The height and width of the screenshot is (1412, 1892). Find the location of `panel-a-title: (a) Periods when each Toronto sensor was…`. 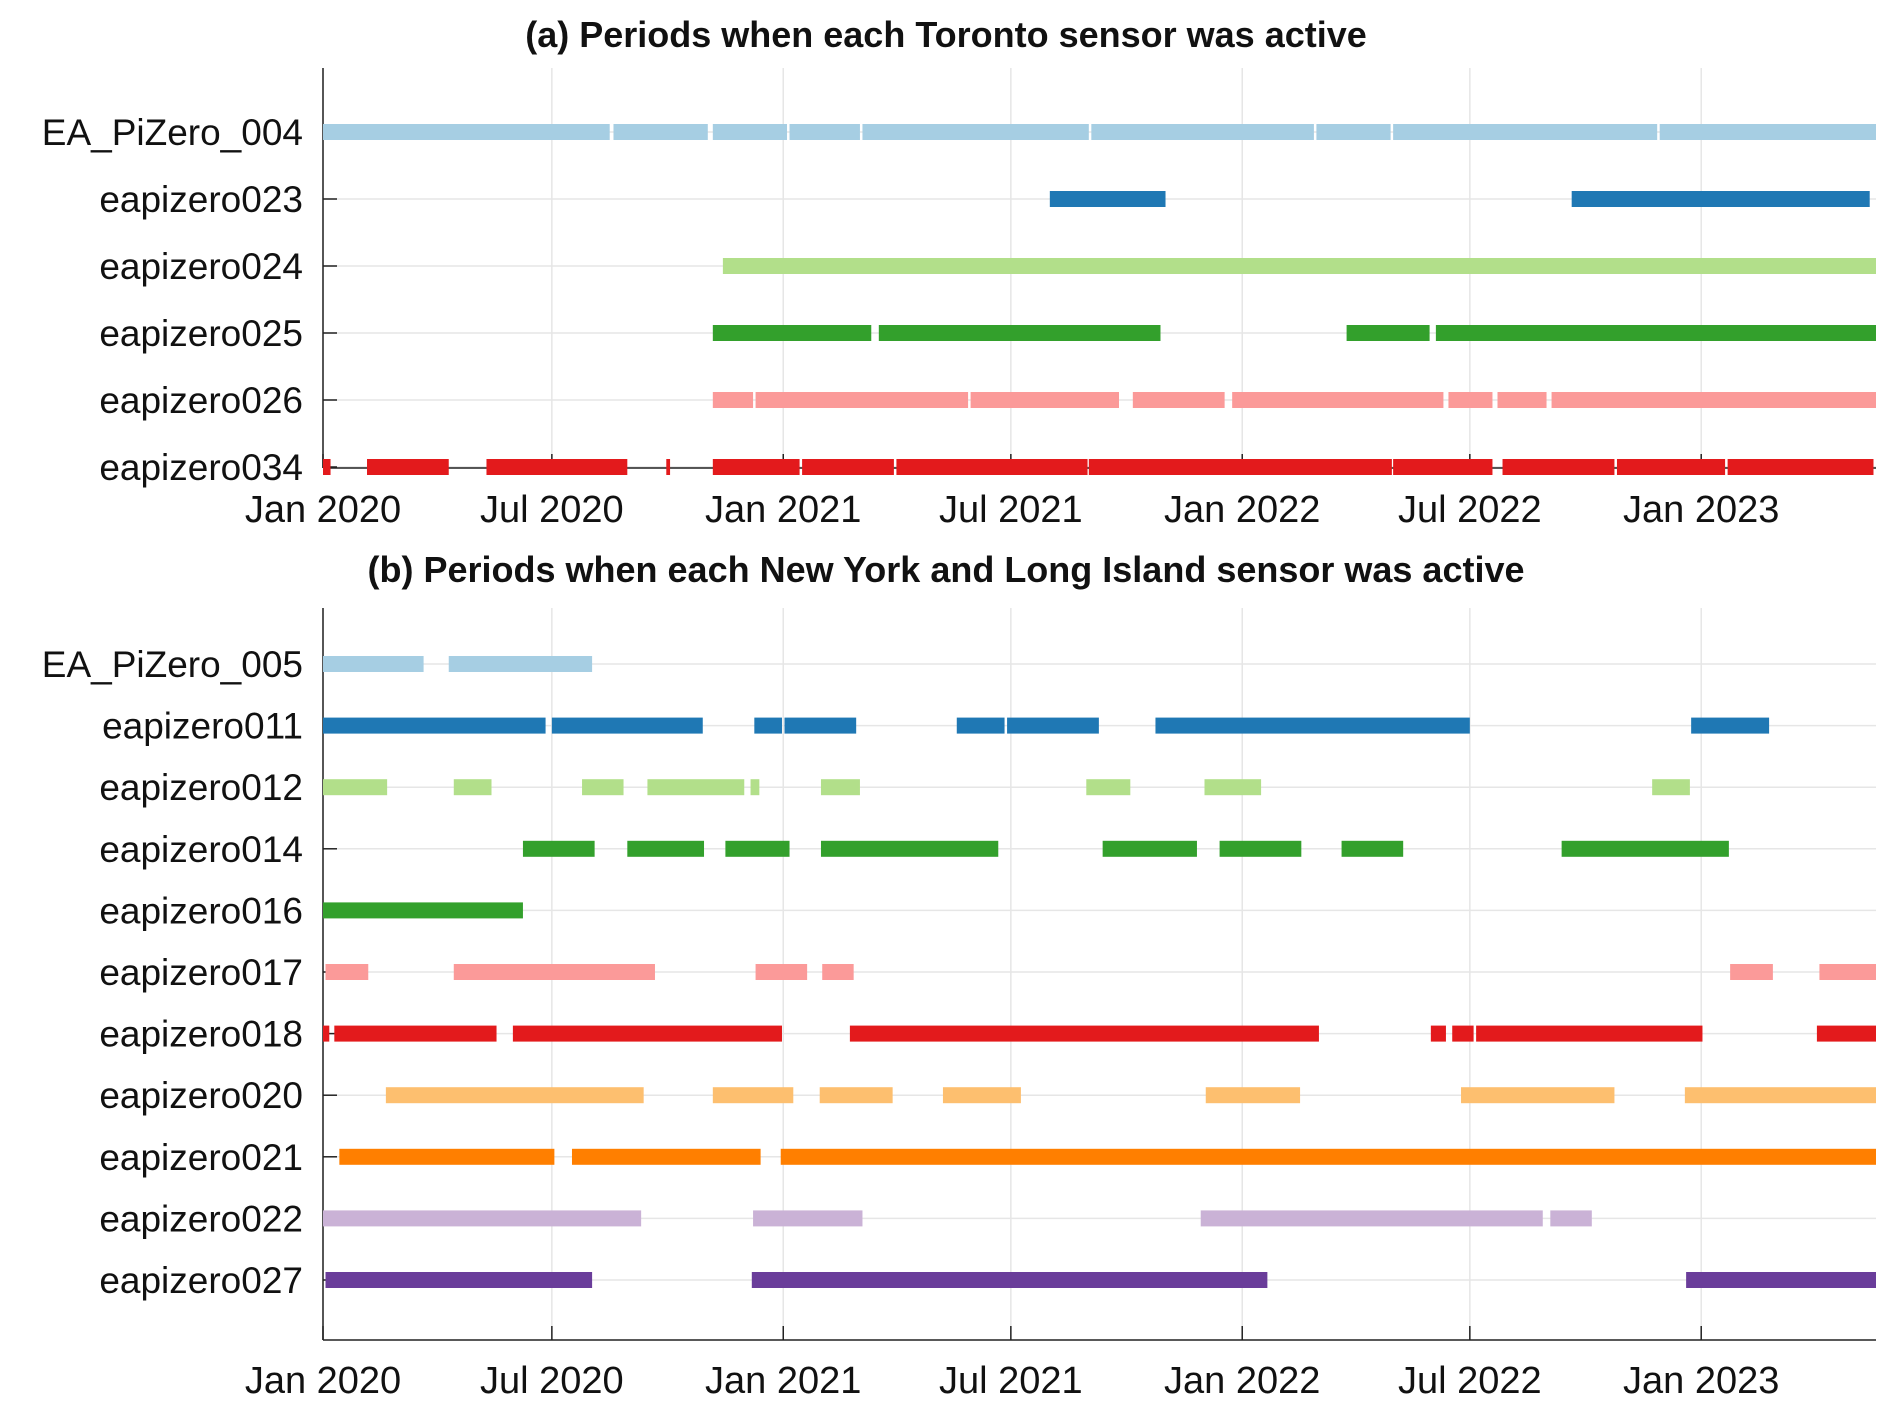

panel-a-title: (a) Periods when each Toronto sensor was… is located at coordinates (946, 34).